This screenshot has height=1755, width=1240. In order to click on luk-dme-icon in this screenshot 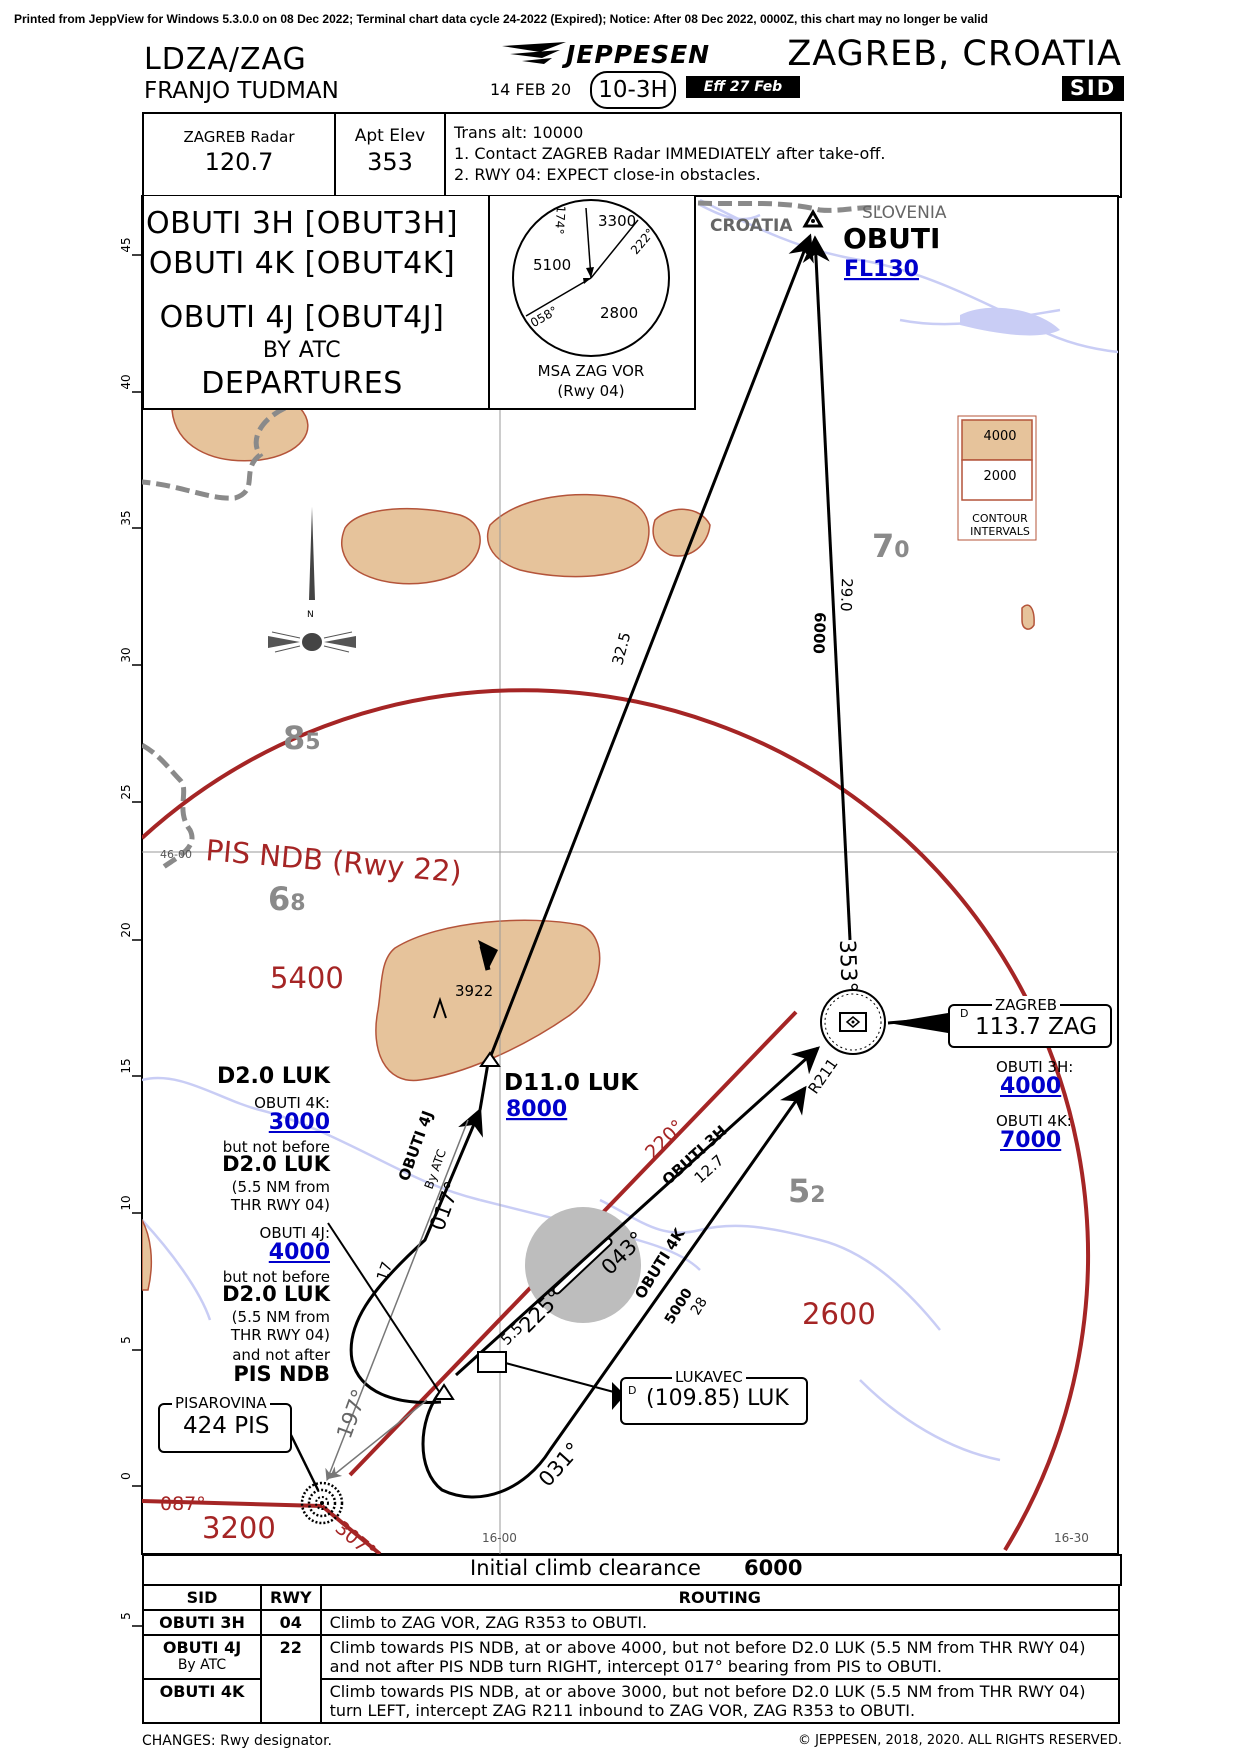, I will do `click(492, 1362)`.